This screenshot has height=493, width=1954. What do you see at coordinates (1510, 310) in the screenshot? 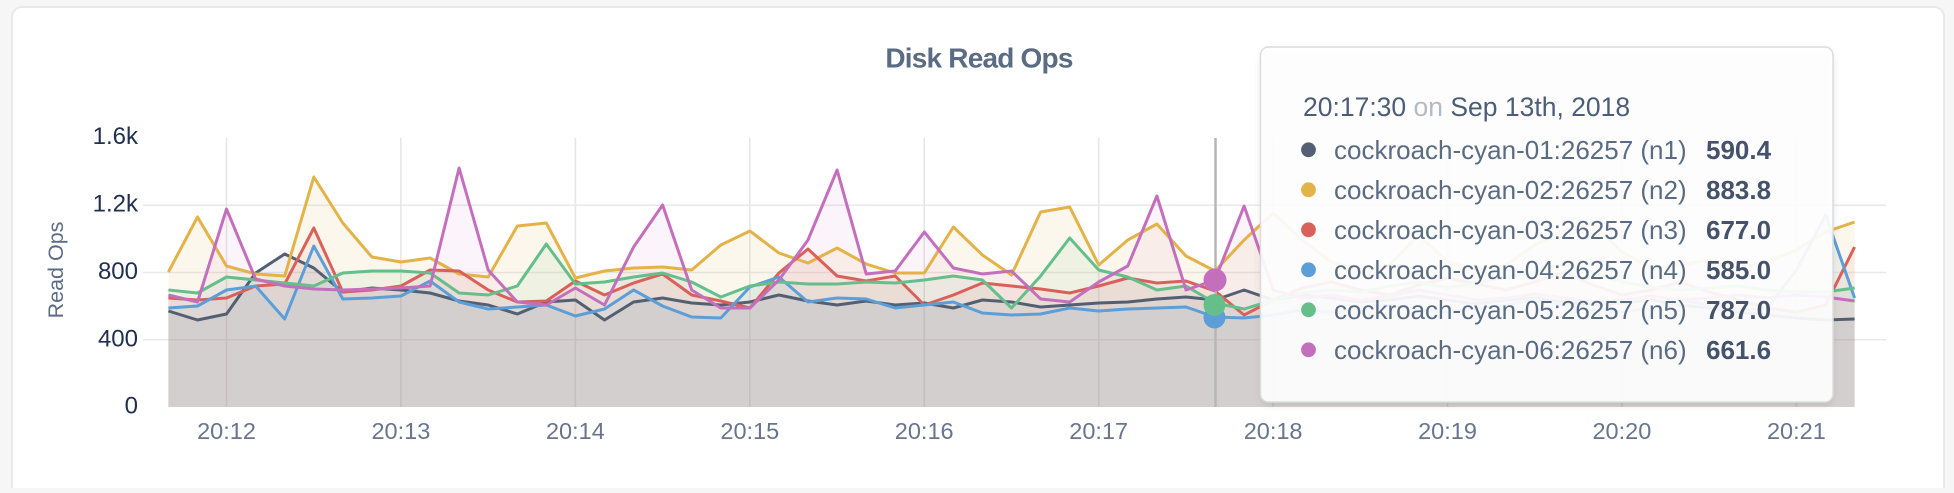
I see `svg-text: cockroach-cyan-05:26257 (n5)` at bounding box center [1510, 310].